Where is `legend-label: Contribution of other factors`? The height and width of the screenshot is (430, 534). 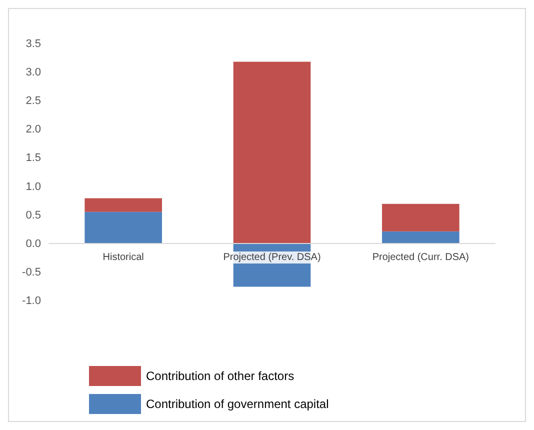
legend-label: Contribution of other factors is located at coordinates (220, 376).